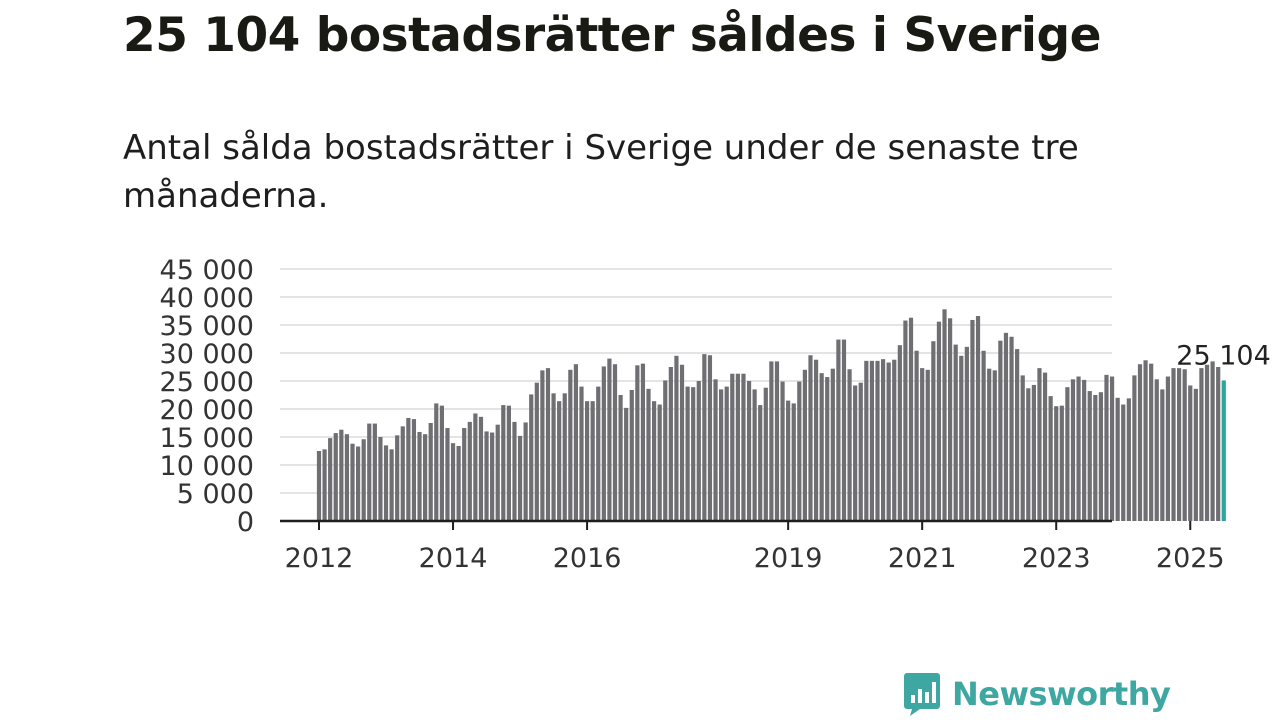 This screenshot has height=720, width=1280. Describe the element at coordinates (245, 522) in the screenshot. I see `y-tick-label: 0` at that location.